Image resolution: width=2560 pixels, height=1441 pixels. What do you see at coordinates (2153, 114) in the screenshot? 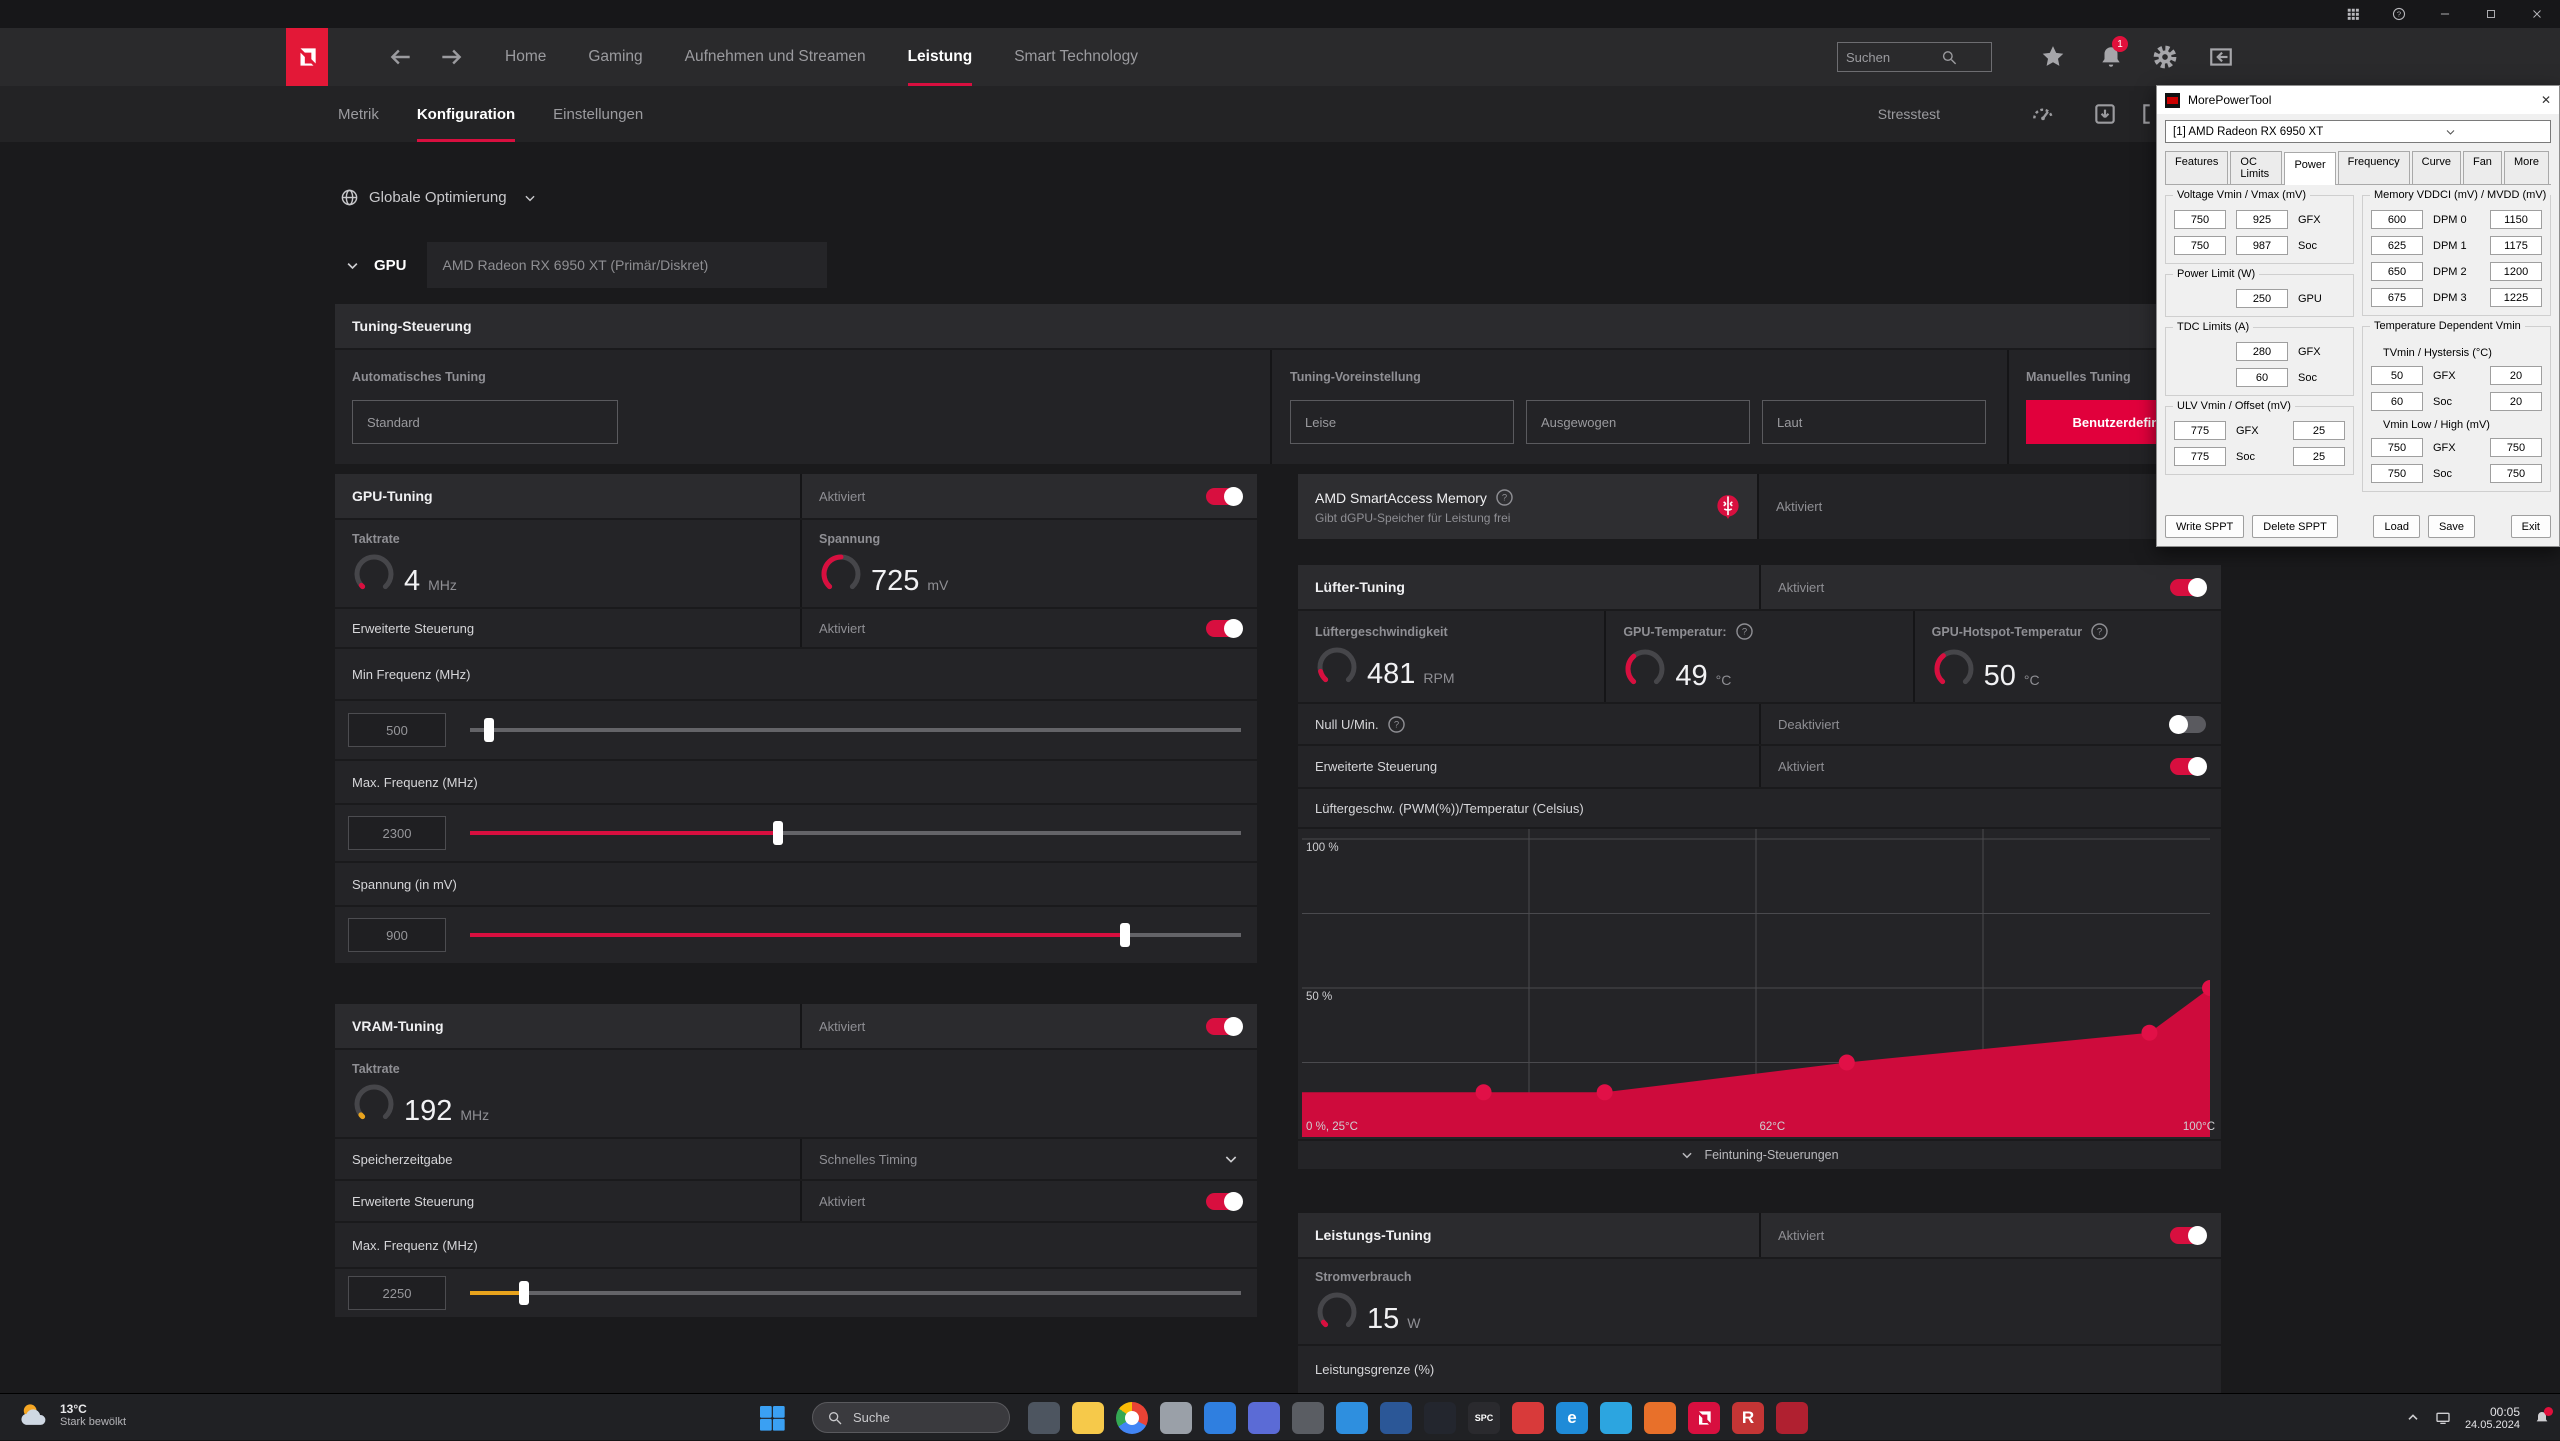
I see `export-icon` at bounding box center [2153, 114].